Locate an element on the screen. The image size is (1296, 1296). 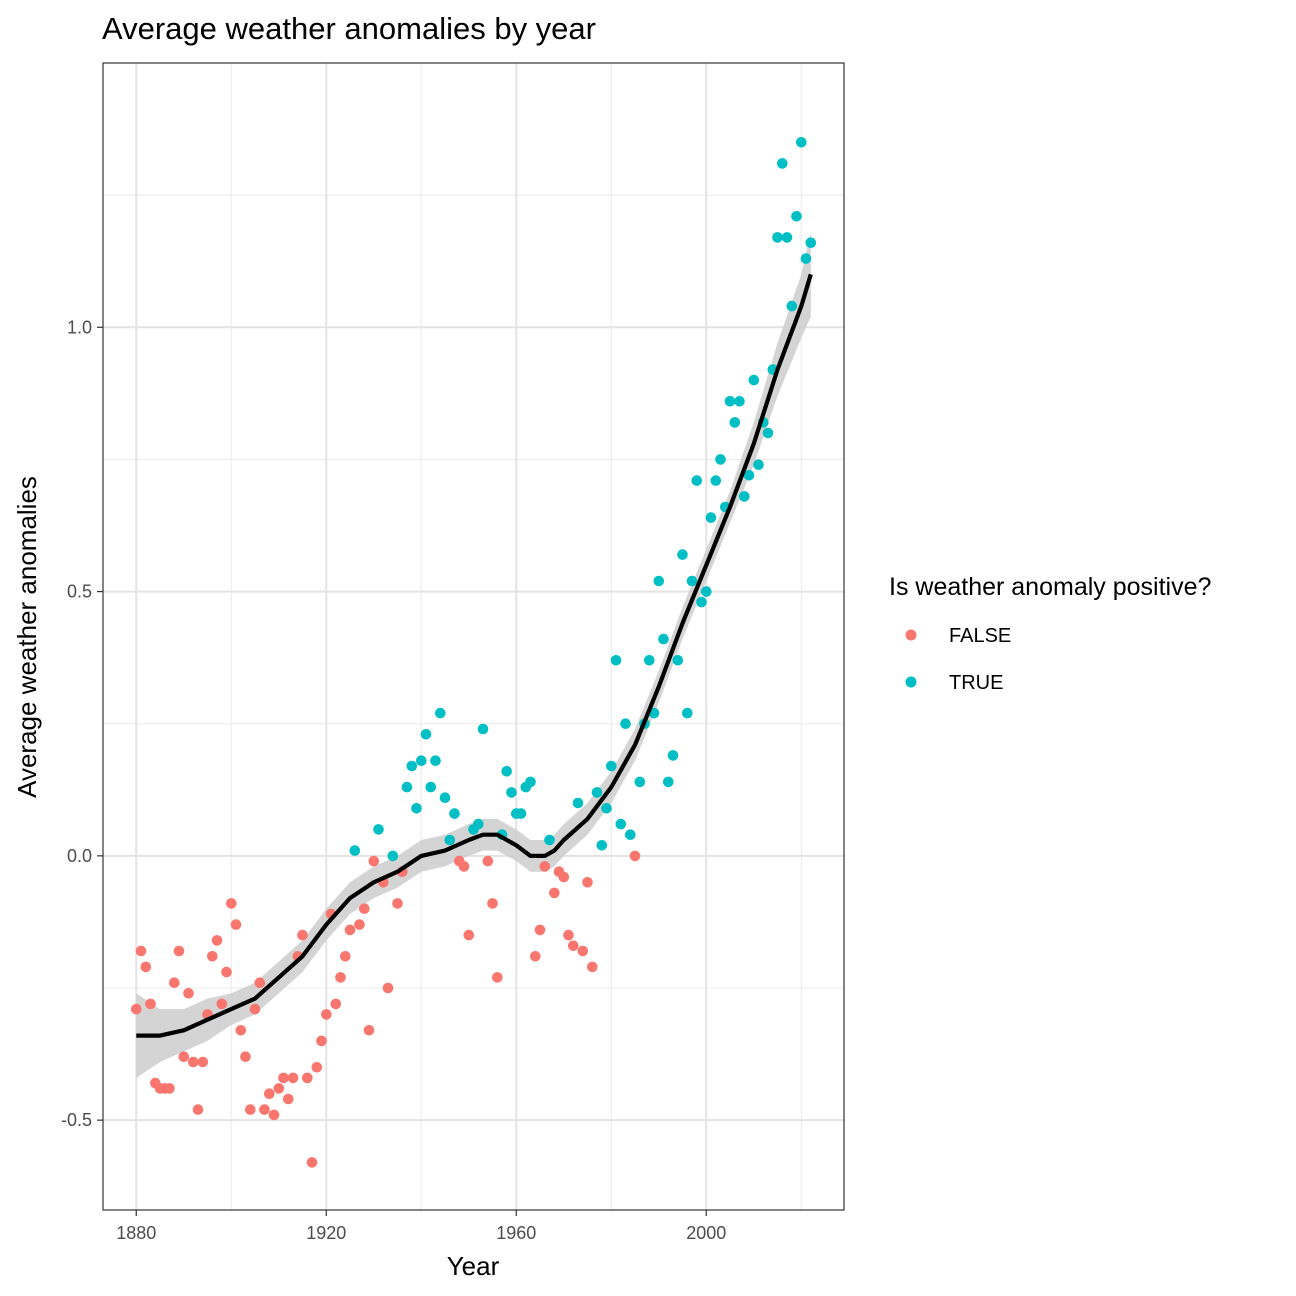
x-tick-label: 2000 is located at coordinates (706, 1233).